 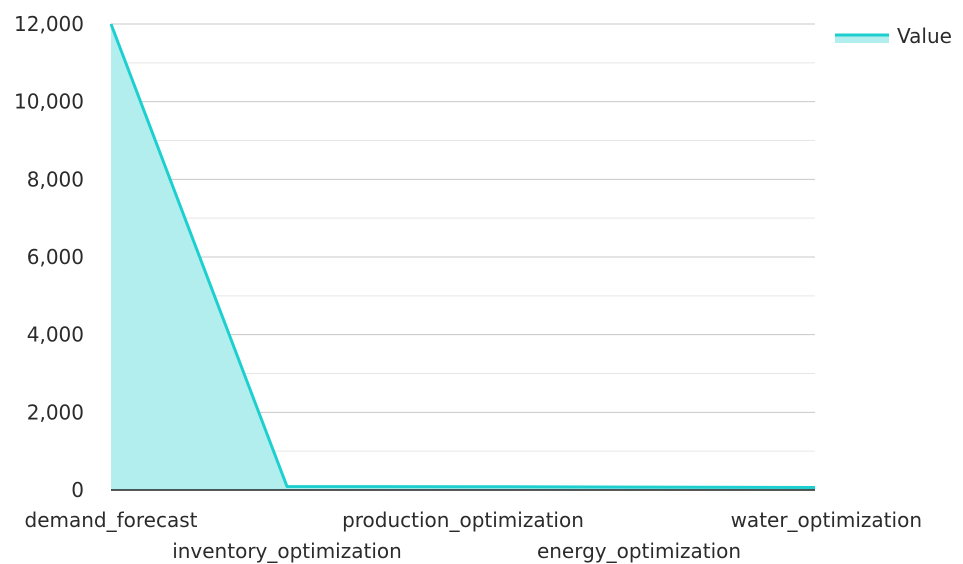 I want to click on x-tick-label: energy_optimization, so click(x=639, y=551).